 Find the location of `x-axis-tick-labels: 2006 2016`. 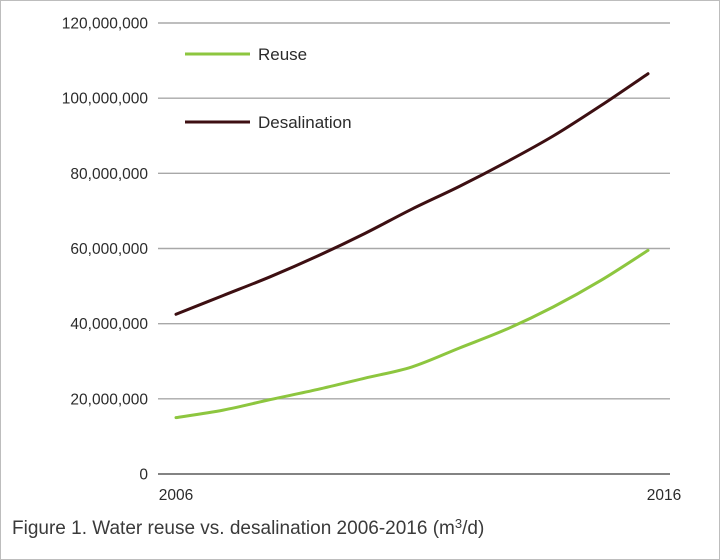

x-axis-tick-labels: 2006 2016 is located at coordinates (420, 495).